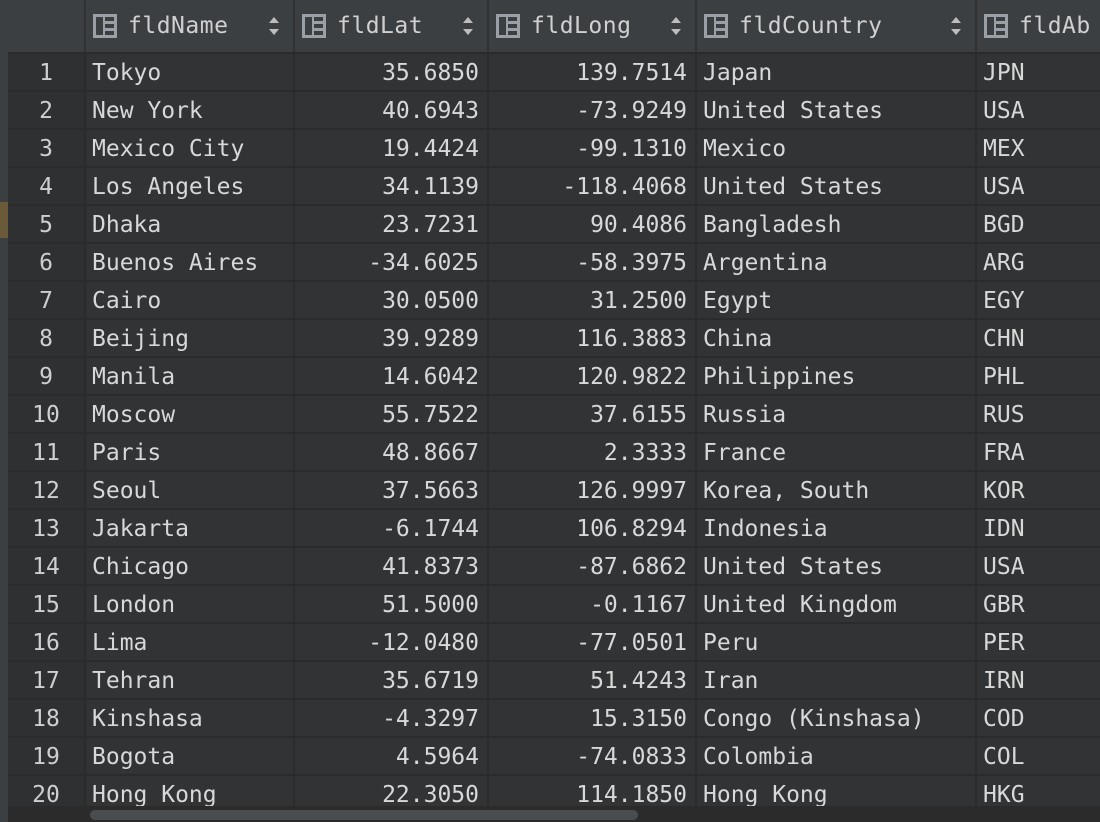 The height and width of the screenshot is (822, 1100). I want to click on cell-lat: -6.1744, so click(390, 528).